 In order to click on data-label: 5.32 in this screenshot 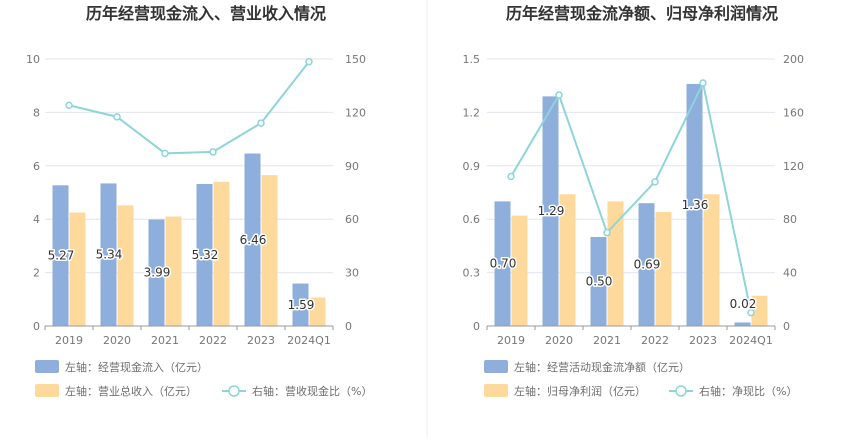, I will do `click(205, 255)`.